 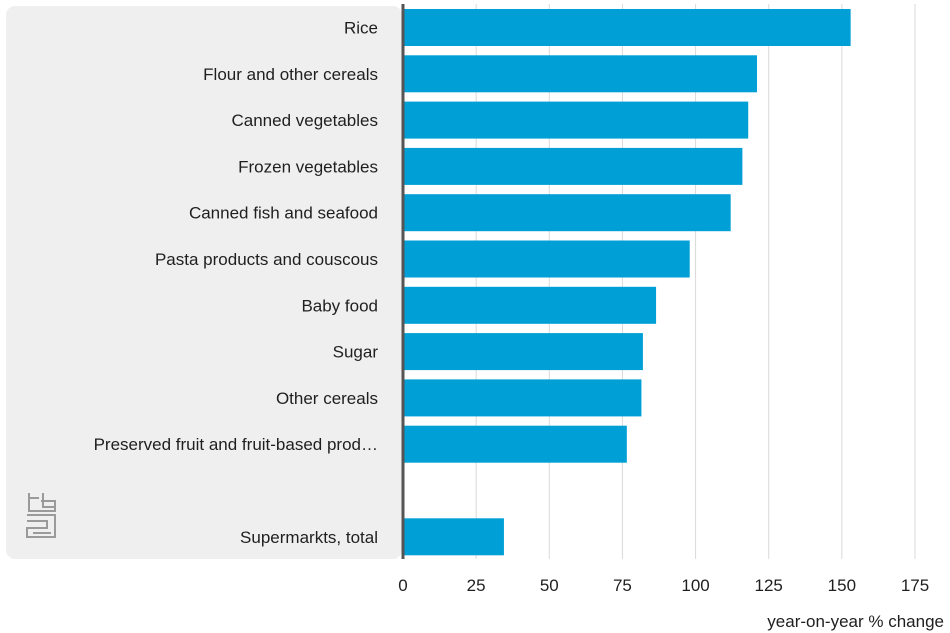 What do you see at coordinates (41, 515) in the screenshot?
I see `cbs-logo-icon` at bounding box center [41, 515].